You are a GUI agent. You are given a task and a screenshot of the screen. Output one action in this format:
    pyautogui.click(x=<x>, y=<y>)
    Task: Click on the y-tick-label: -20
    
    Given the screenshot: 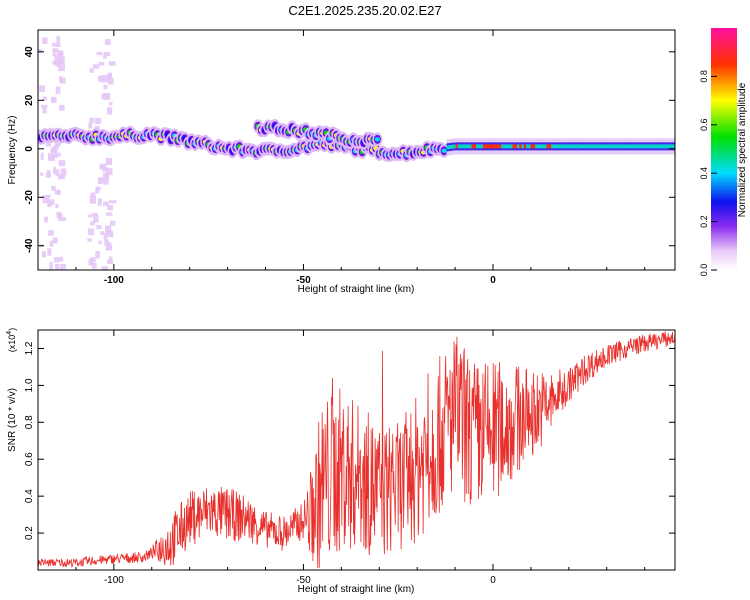 What is the action you would take?
    pyautogui.click(x=29, y=197)
    